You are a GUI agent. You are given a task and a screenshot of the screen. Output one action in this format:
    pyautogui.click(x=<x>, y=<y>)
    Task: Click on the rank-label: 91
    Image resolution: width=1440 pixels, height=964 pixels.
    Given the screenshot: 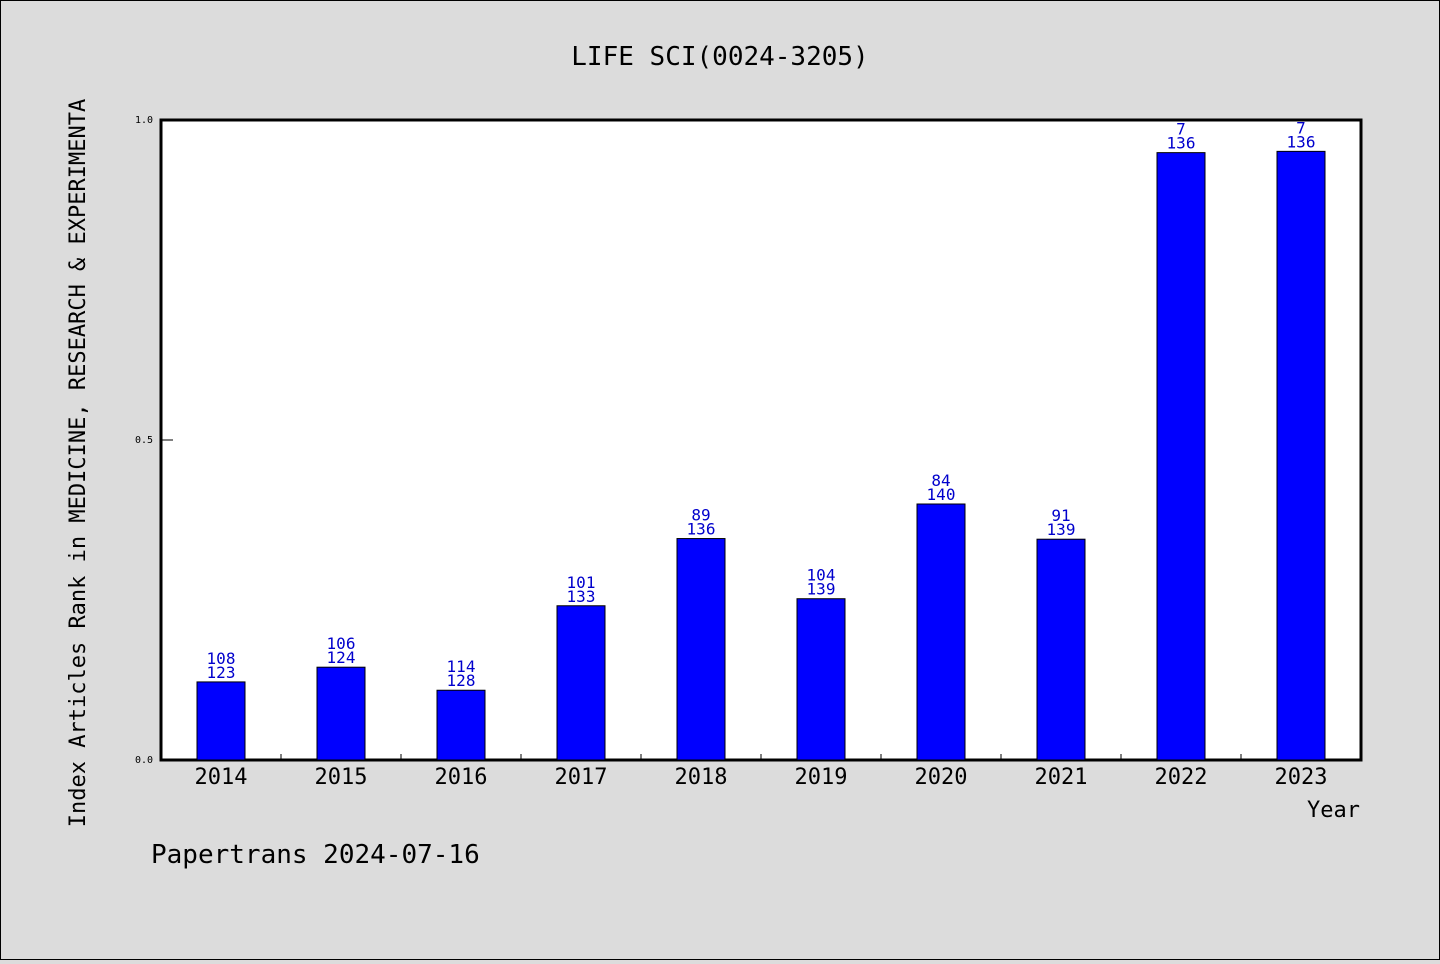 What is the action you would take?
    pyautogui.click(x=1060, y=515)
    